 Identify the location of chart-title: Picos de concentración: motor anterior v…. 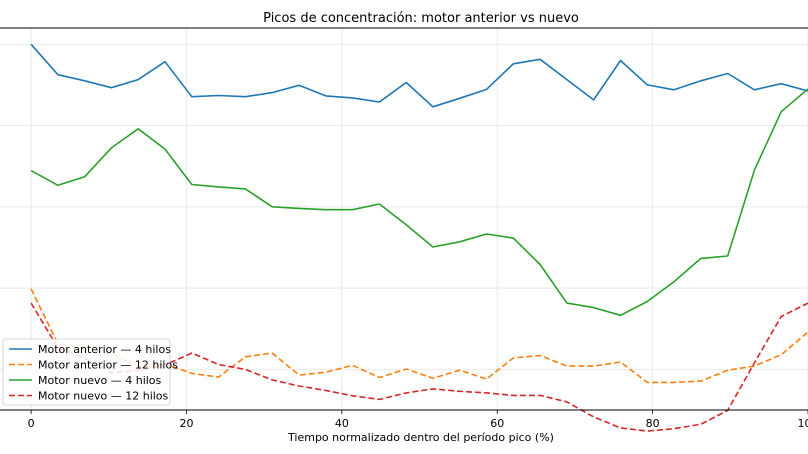
(421, 18).